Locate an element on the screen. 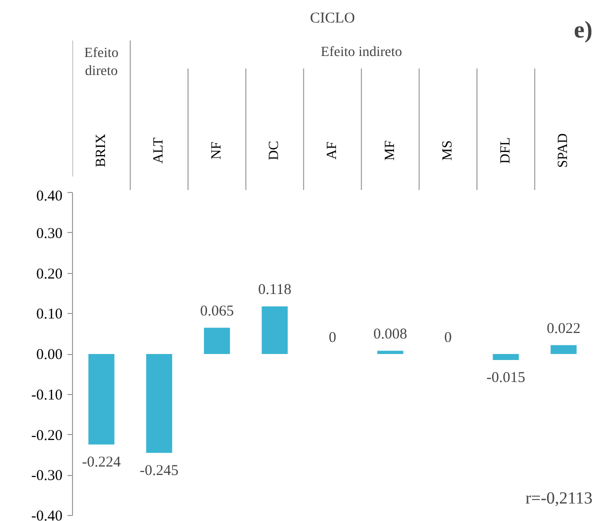  x-tick-label: DC is located at coordinates (274, 150).